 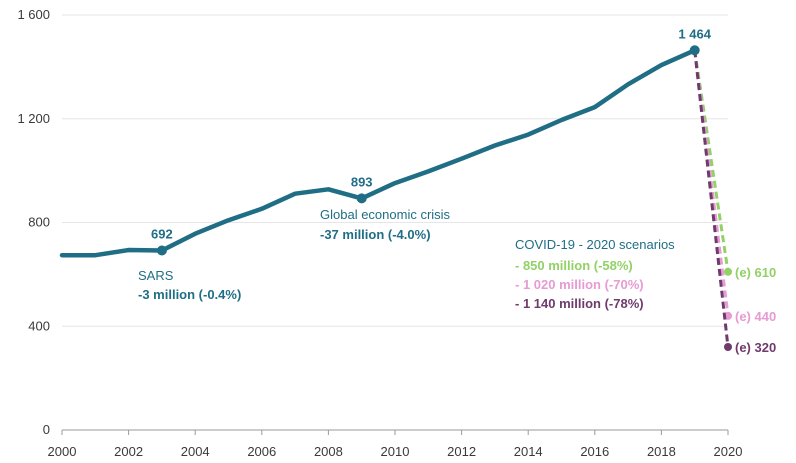 What do you see at coordinates (128, 451) in the screenshot?
I see `x-tick-label: 2002` at bounding box center [128, 451].